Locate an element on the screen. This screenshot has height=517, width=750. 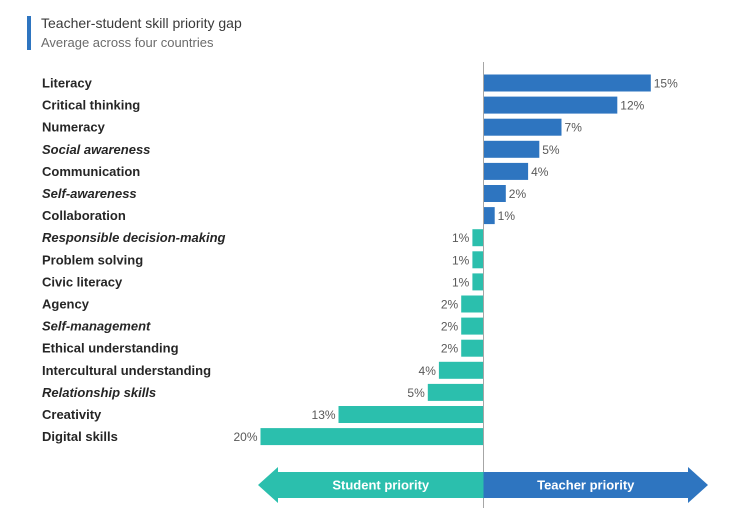
value-label: 12% is located at coordinates (632, 106).